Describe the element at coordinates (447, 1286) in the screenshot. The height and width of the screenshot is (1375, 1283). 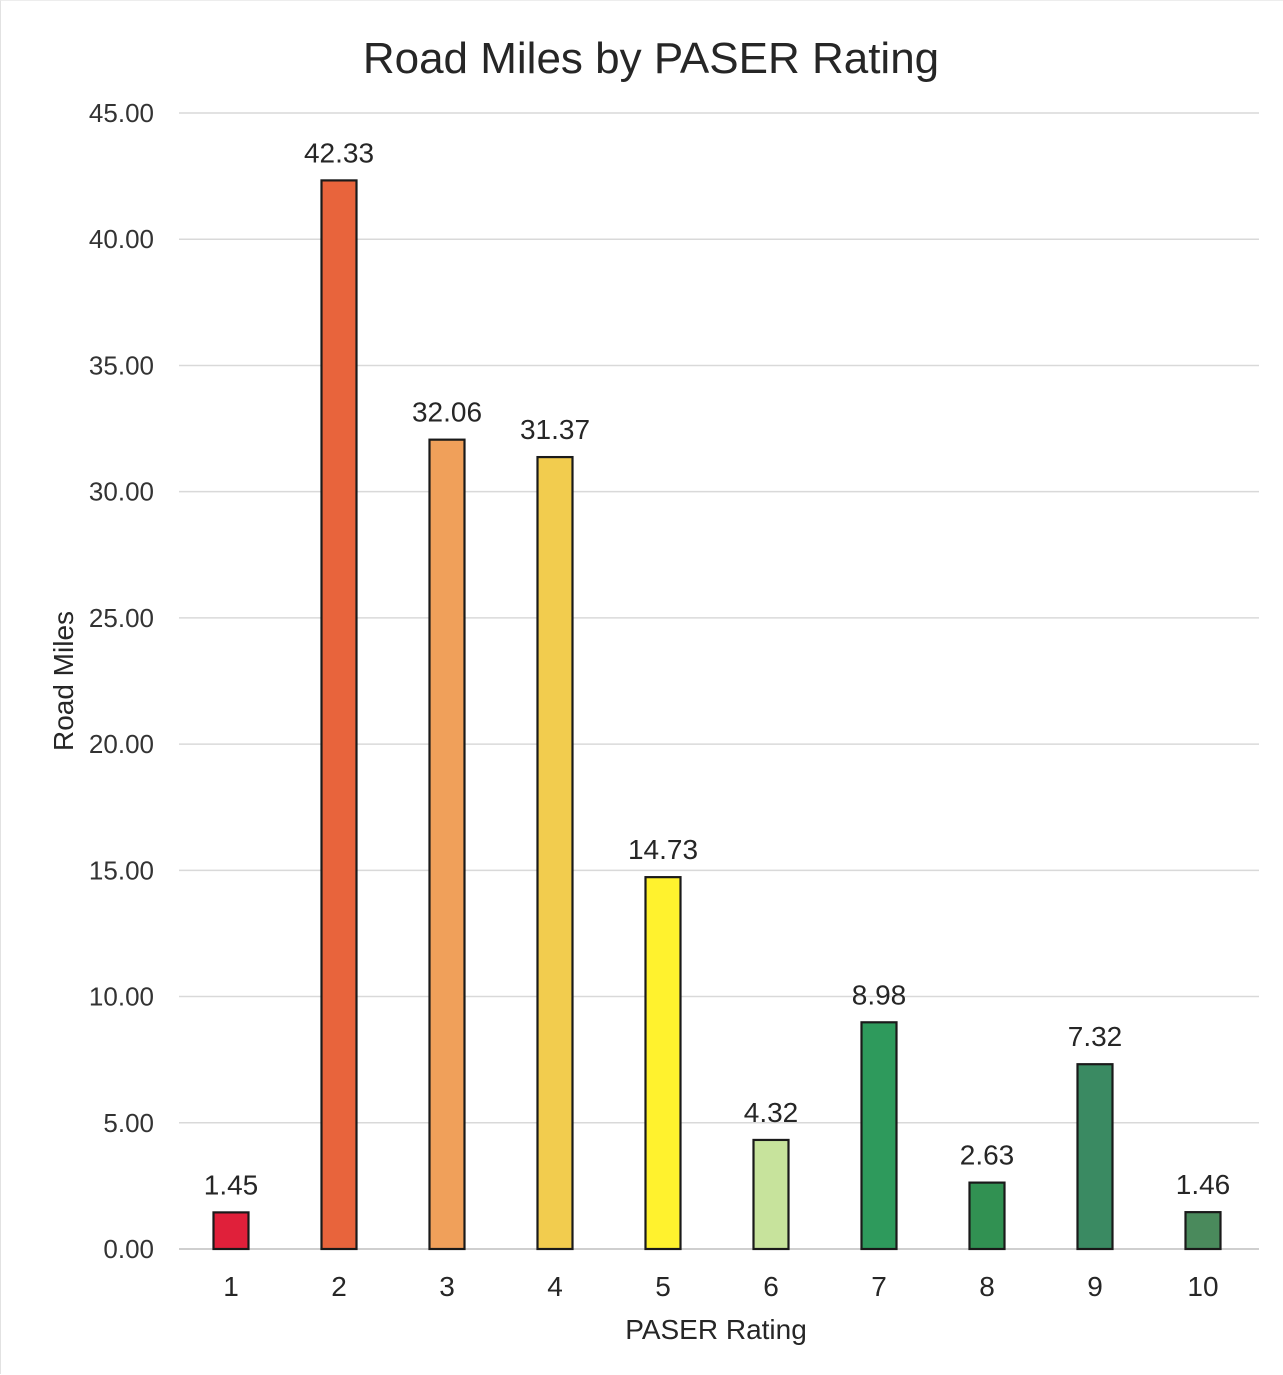
I see `x-tick-label: 3` at that location.